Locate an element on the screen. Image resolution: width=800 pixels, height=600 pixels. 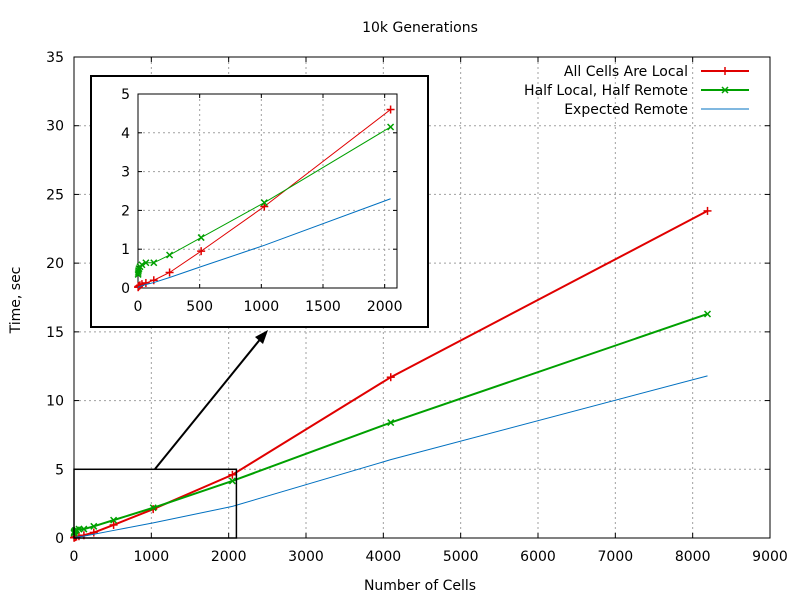
inset-x-tick-label: 500 is located at coordinates (199, 307).